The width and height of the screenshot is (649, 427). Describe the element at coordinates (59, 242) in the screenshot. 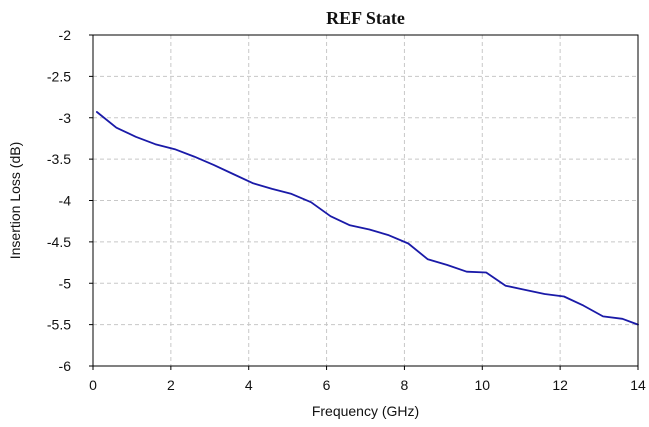

I see `y-tick-label: -4.5` at that location.